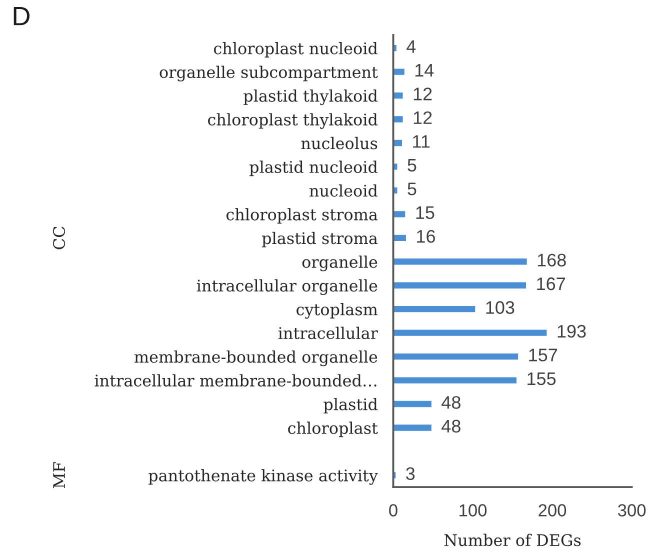  I want to click on data-label: 4, so click(411, 46).